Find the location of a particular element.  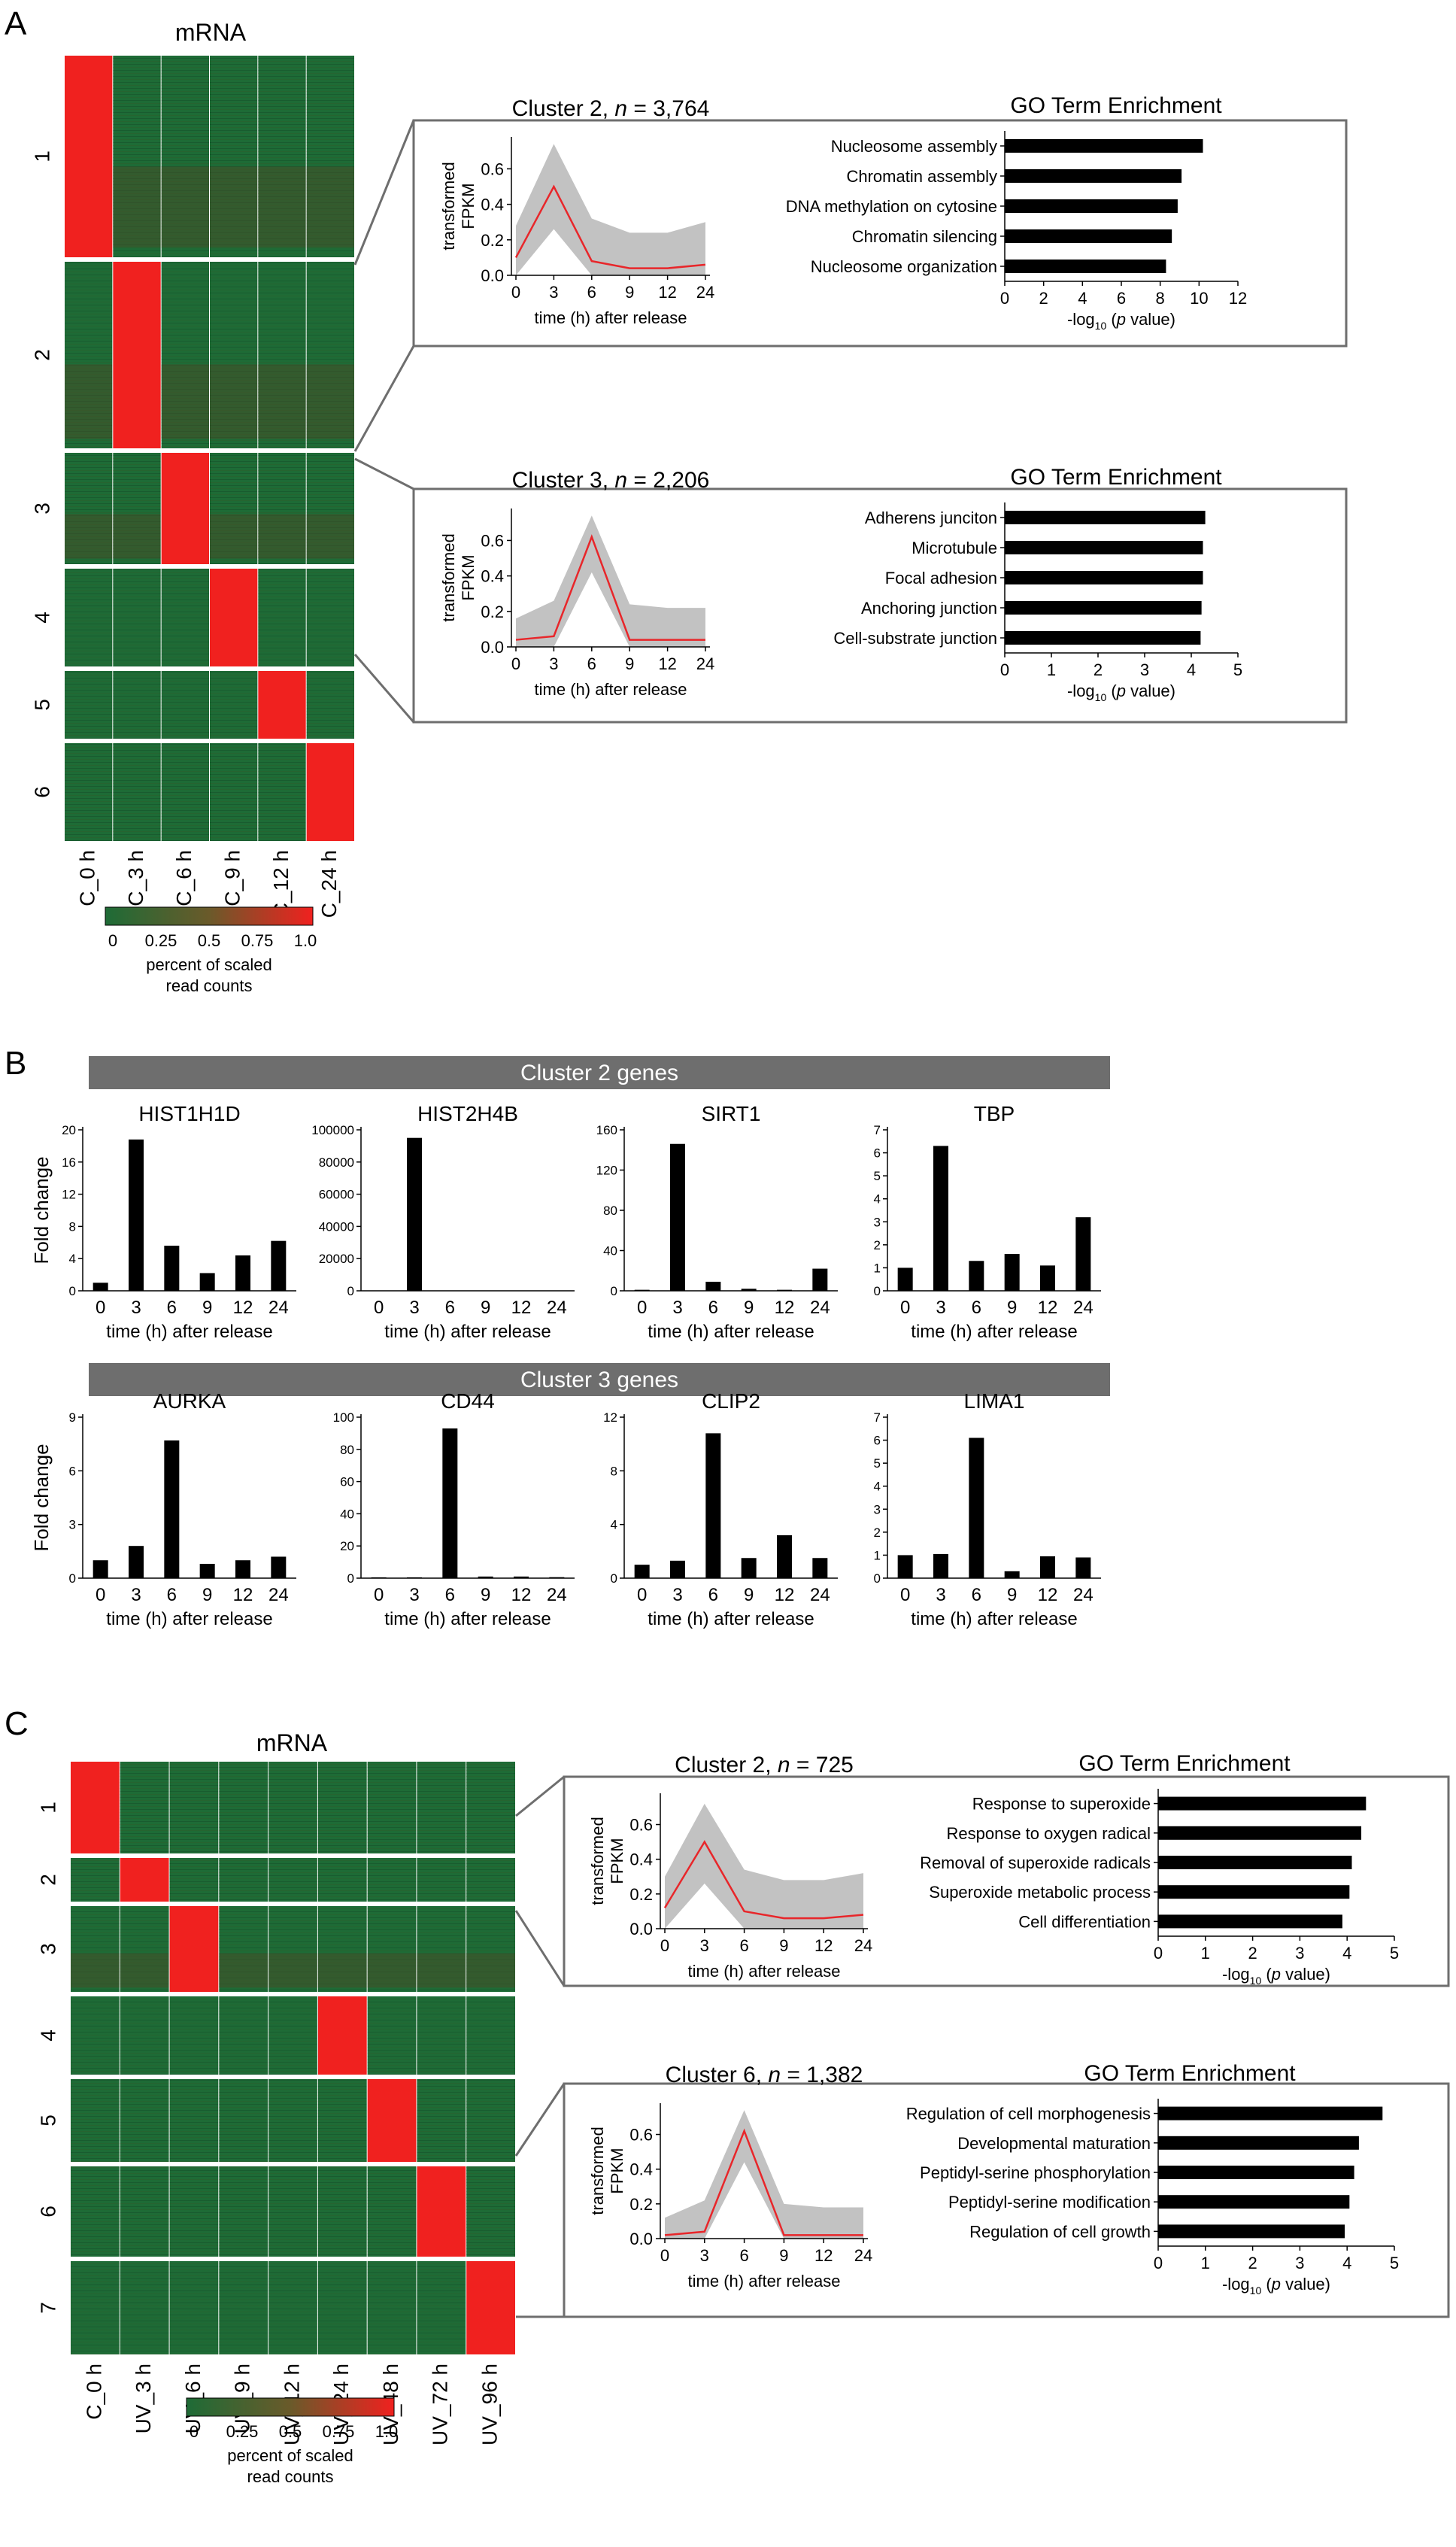

go-x-tick-label: 3 is located at coordinates (1144, 669).